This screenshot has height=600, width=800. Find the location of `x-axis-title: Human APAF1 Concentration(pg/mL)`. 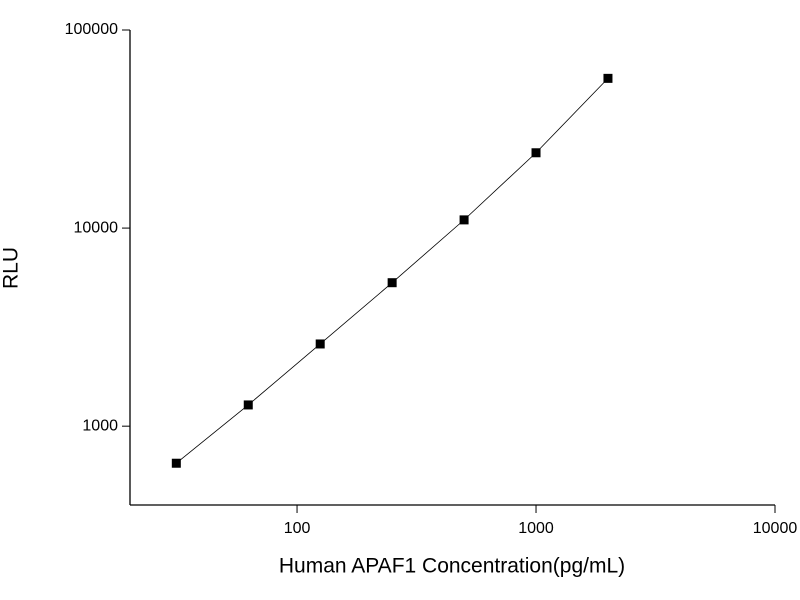

x-axis-title: Human APAF1 Concentration(pg/mL) is located at coordinates (452, 566).